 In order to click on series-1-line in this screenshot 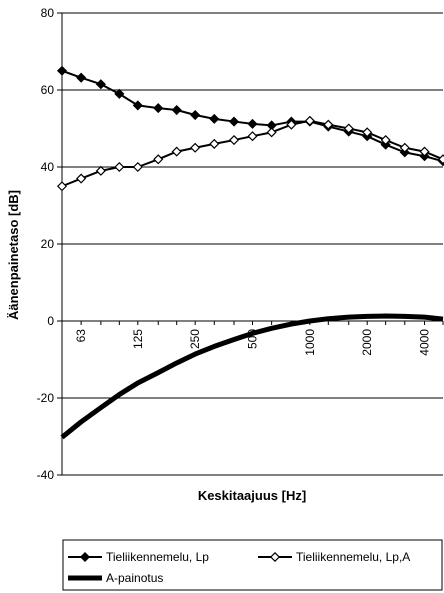, I will do `click(252, 153)`.